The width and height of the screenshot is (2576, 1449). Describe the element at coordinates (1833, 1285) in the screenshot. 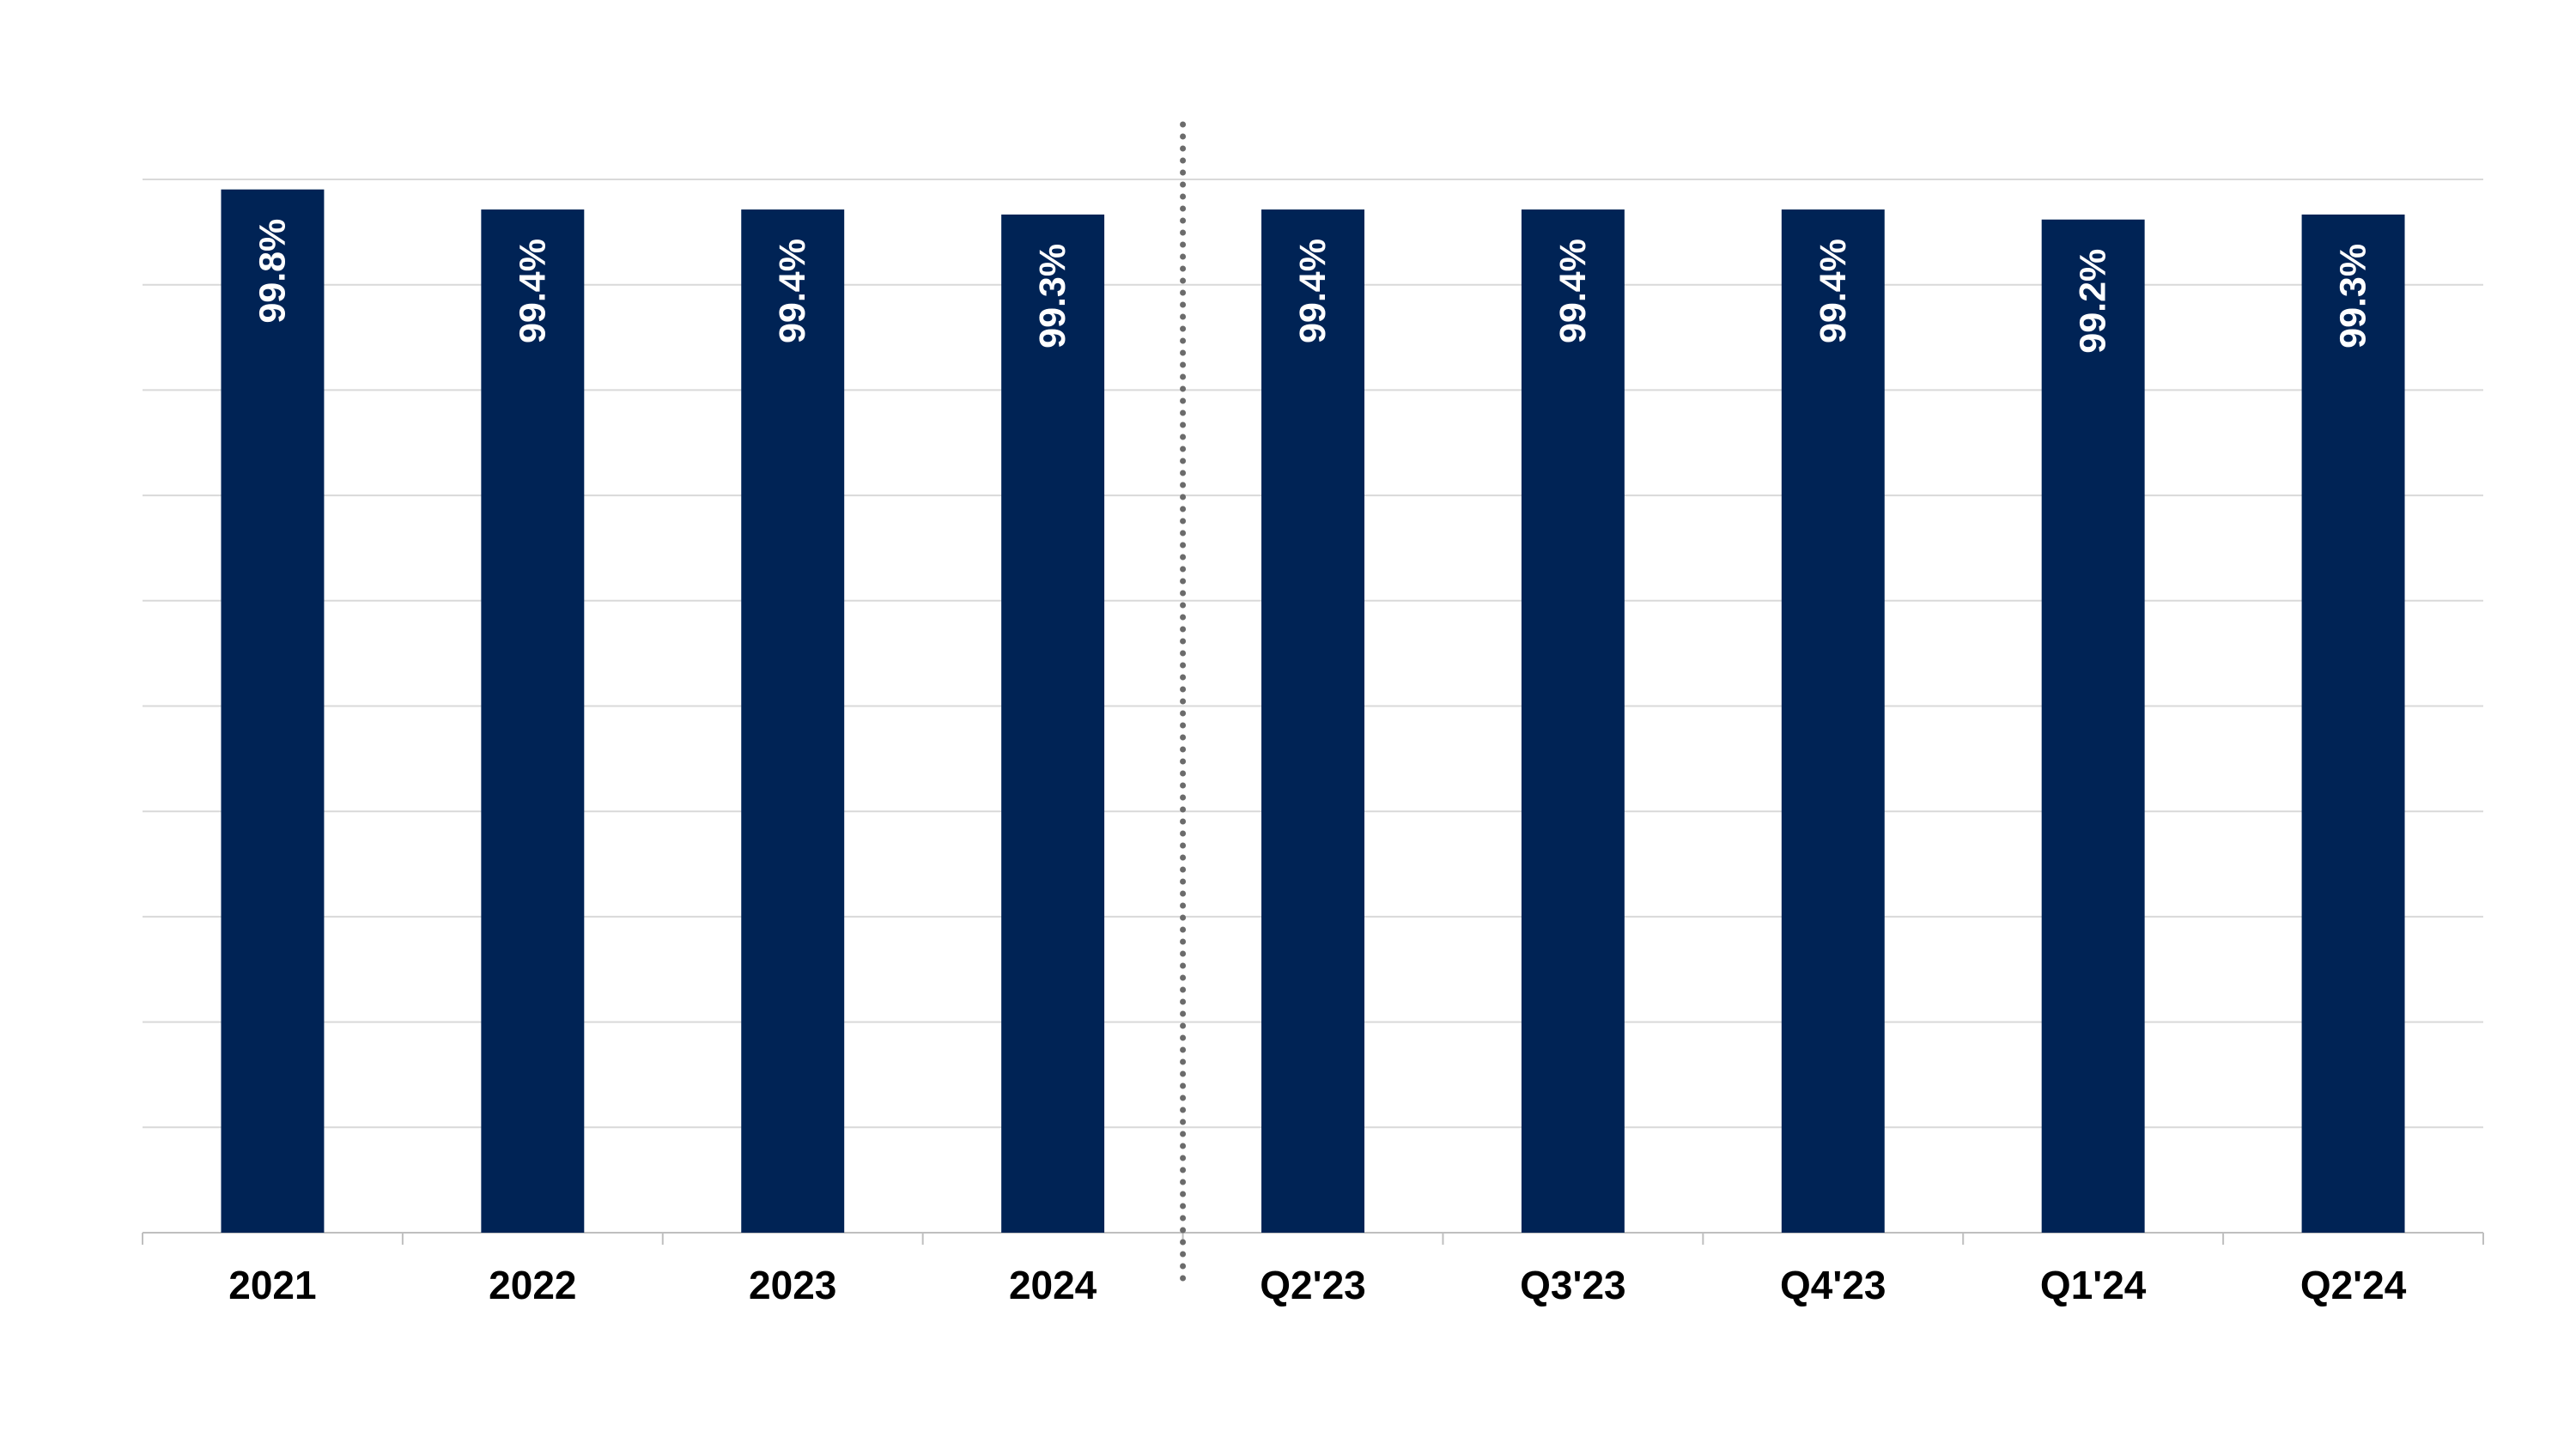

I see `x-tick-label: Q4'23` at that location.